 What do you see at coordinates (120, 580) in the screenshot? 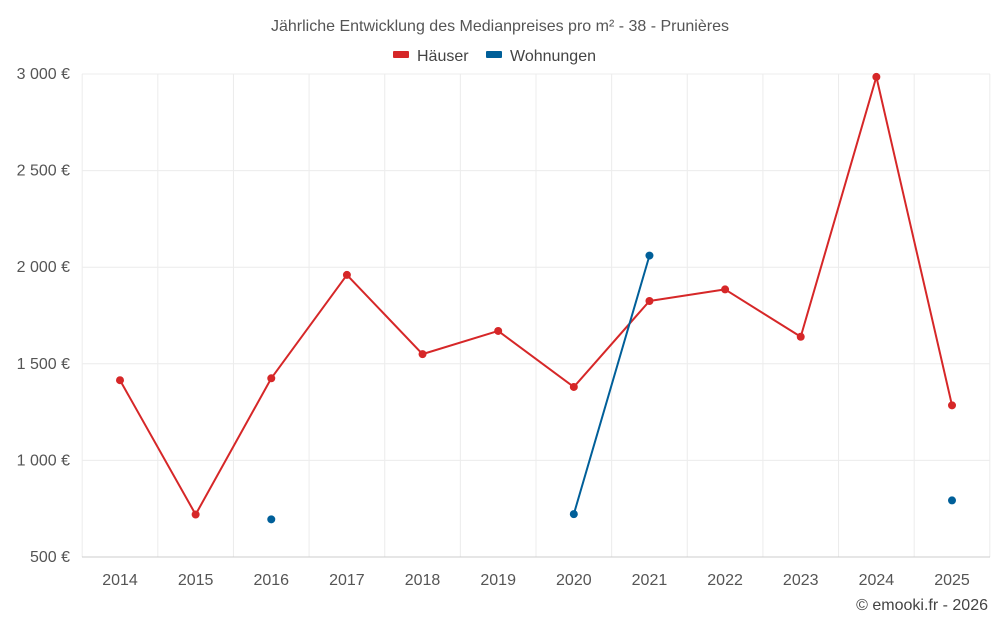
I see `x-tick-label-2014: 2014` at bounding box center [120, 580].